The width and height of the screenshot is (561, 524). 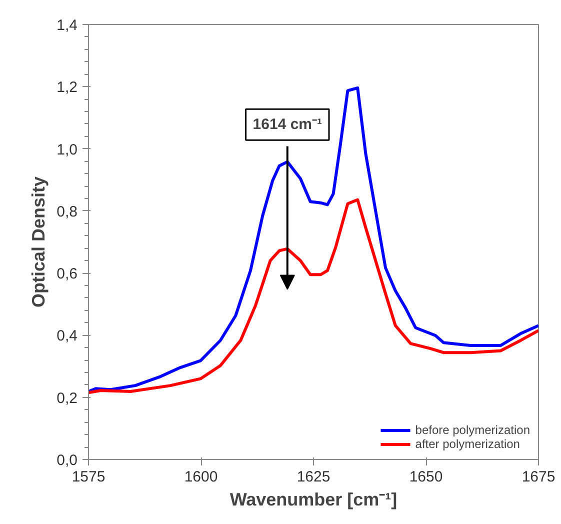 What do you see at coordinates (67, 149) in the screenshot?
I see `y-tick-label: 1,0` at bounding box center [67, 149].